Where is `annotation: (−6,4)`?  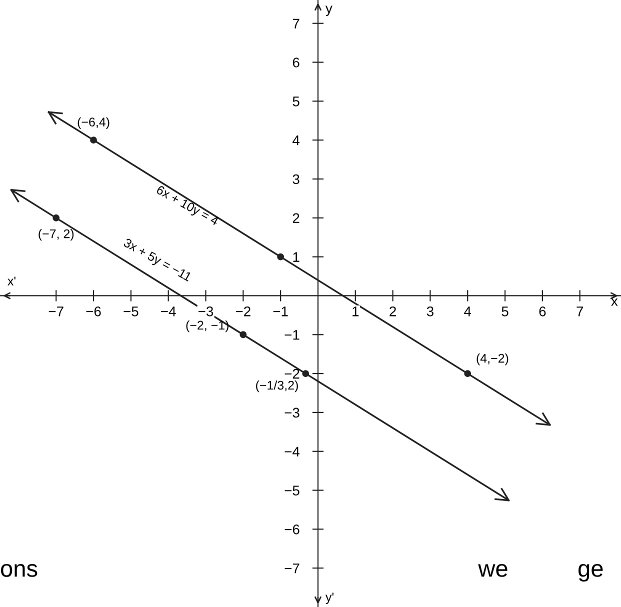
annotation: (−6,4) is located at coordinates (94, 123).